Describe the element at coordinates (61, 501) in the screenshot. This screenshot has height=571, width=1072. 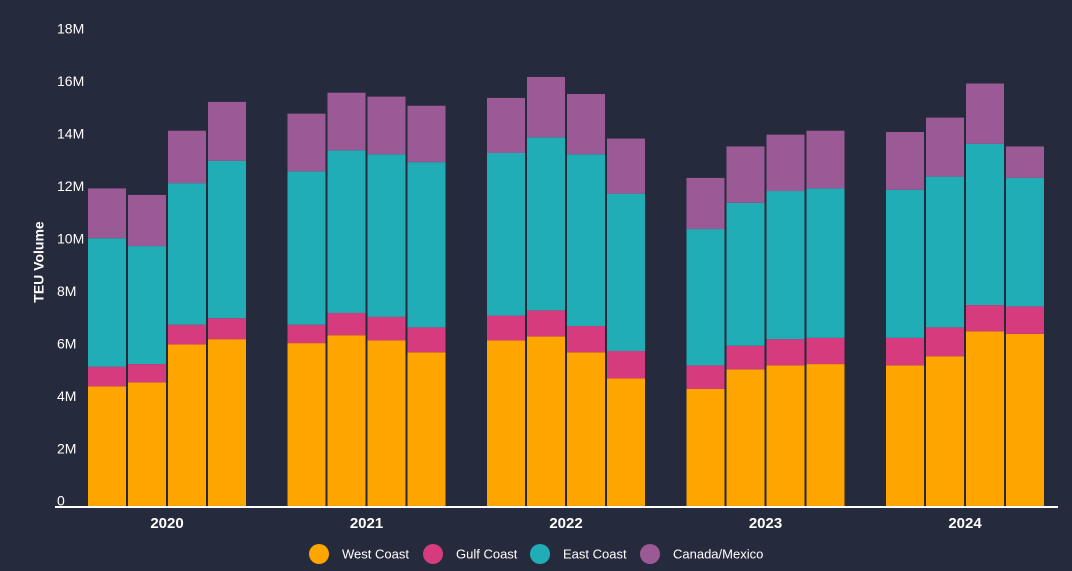
I see `y-tick-label: 0` at that location.